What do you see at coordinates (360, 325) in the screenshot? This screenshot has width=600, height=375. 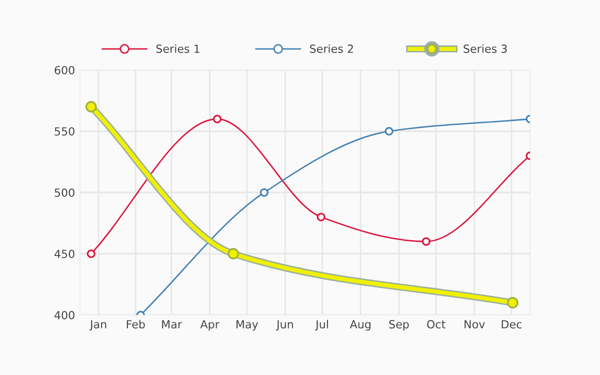 I see `x-tick-label: Aug` at bounding box center [360, 325].